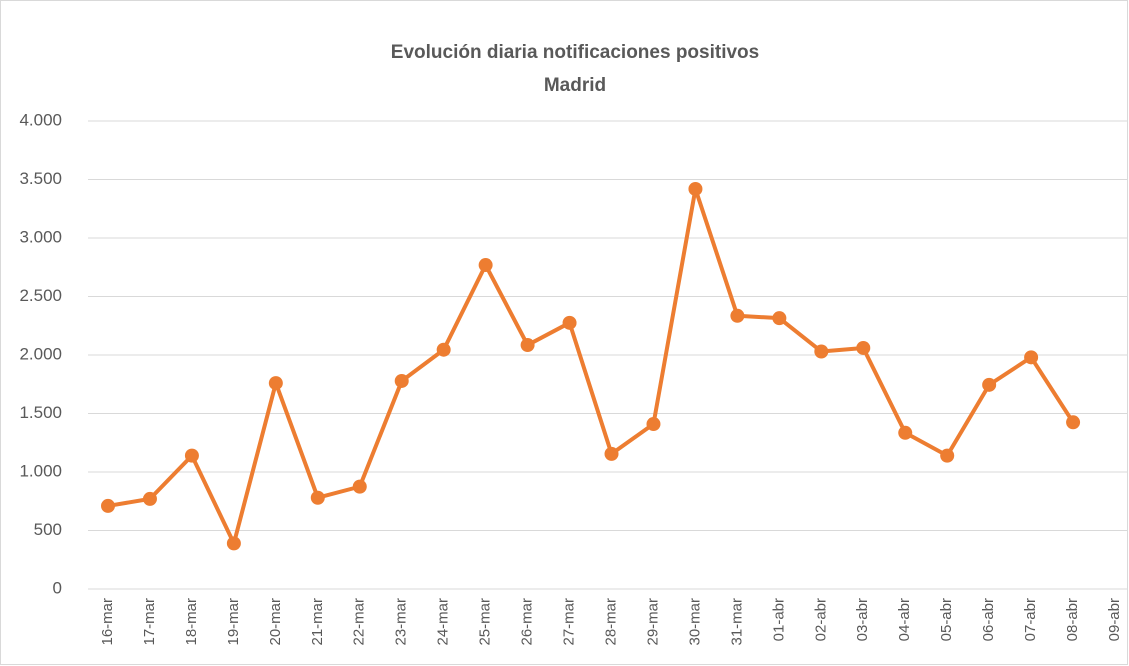  What do you see at coordinates (48, 529) in the screenshot?
I see `y-tick-label: 500` at bounding box center [48, 529].